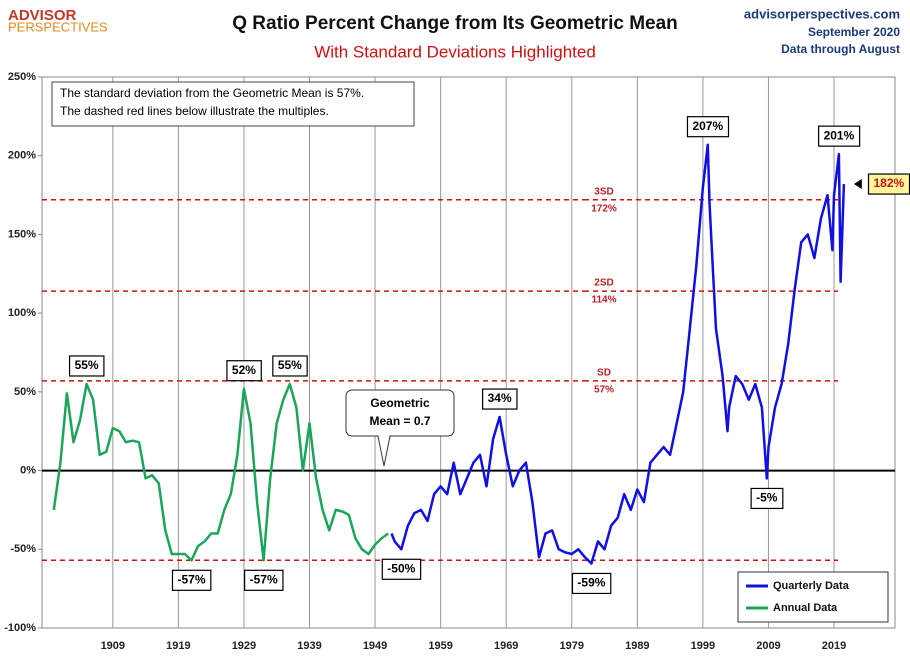  What do you see at coordinates (220, 472) in the screenshot?
I see `series-line` at bounding box center [220, 472].